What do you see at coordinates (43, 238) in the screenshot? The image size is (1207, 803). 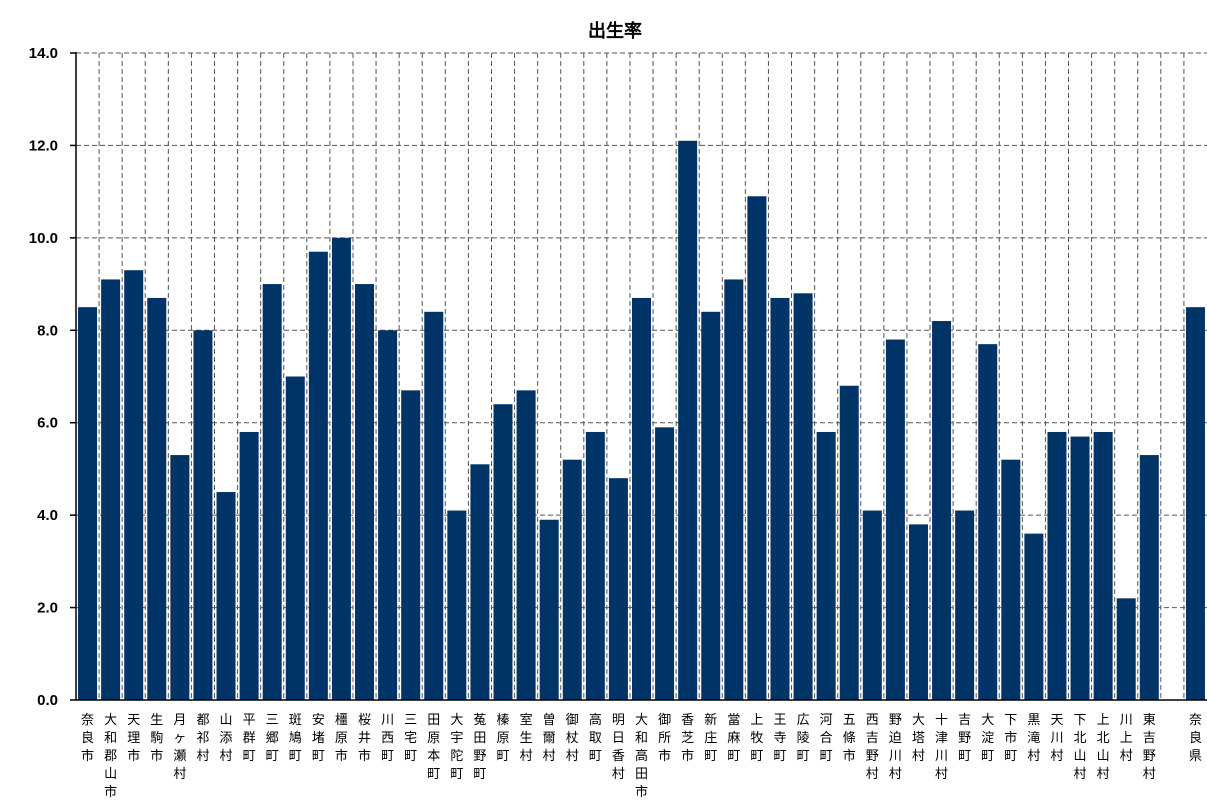 I see `y-tick-label: 10.0` at bounding box center [43, 238].